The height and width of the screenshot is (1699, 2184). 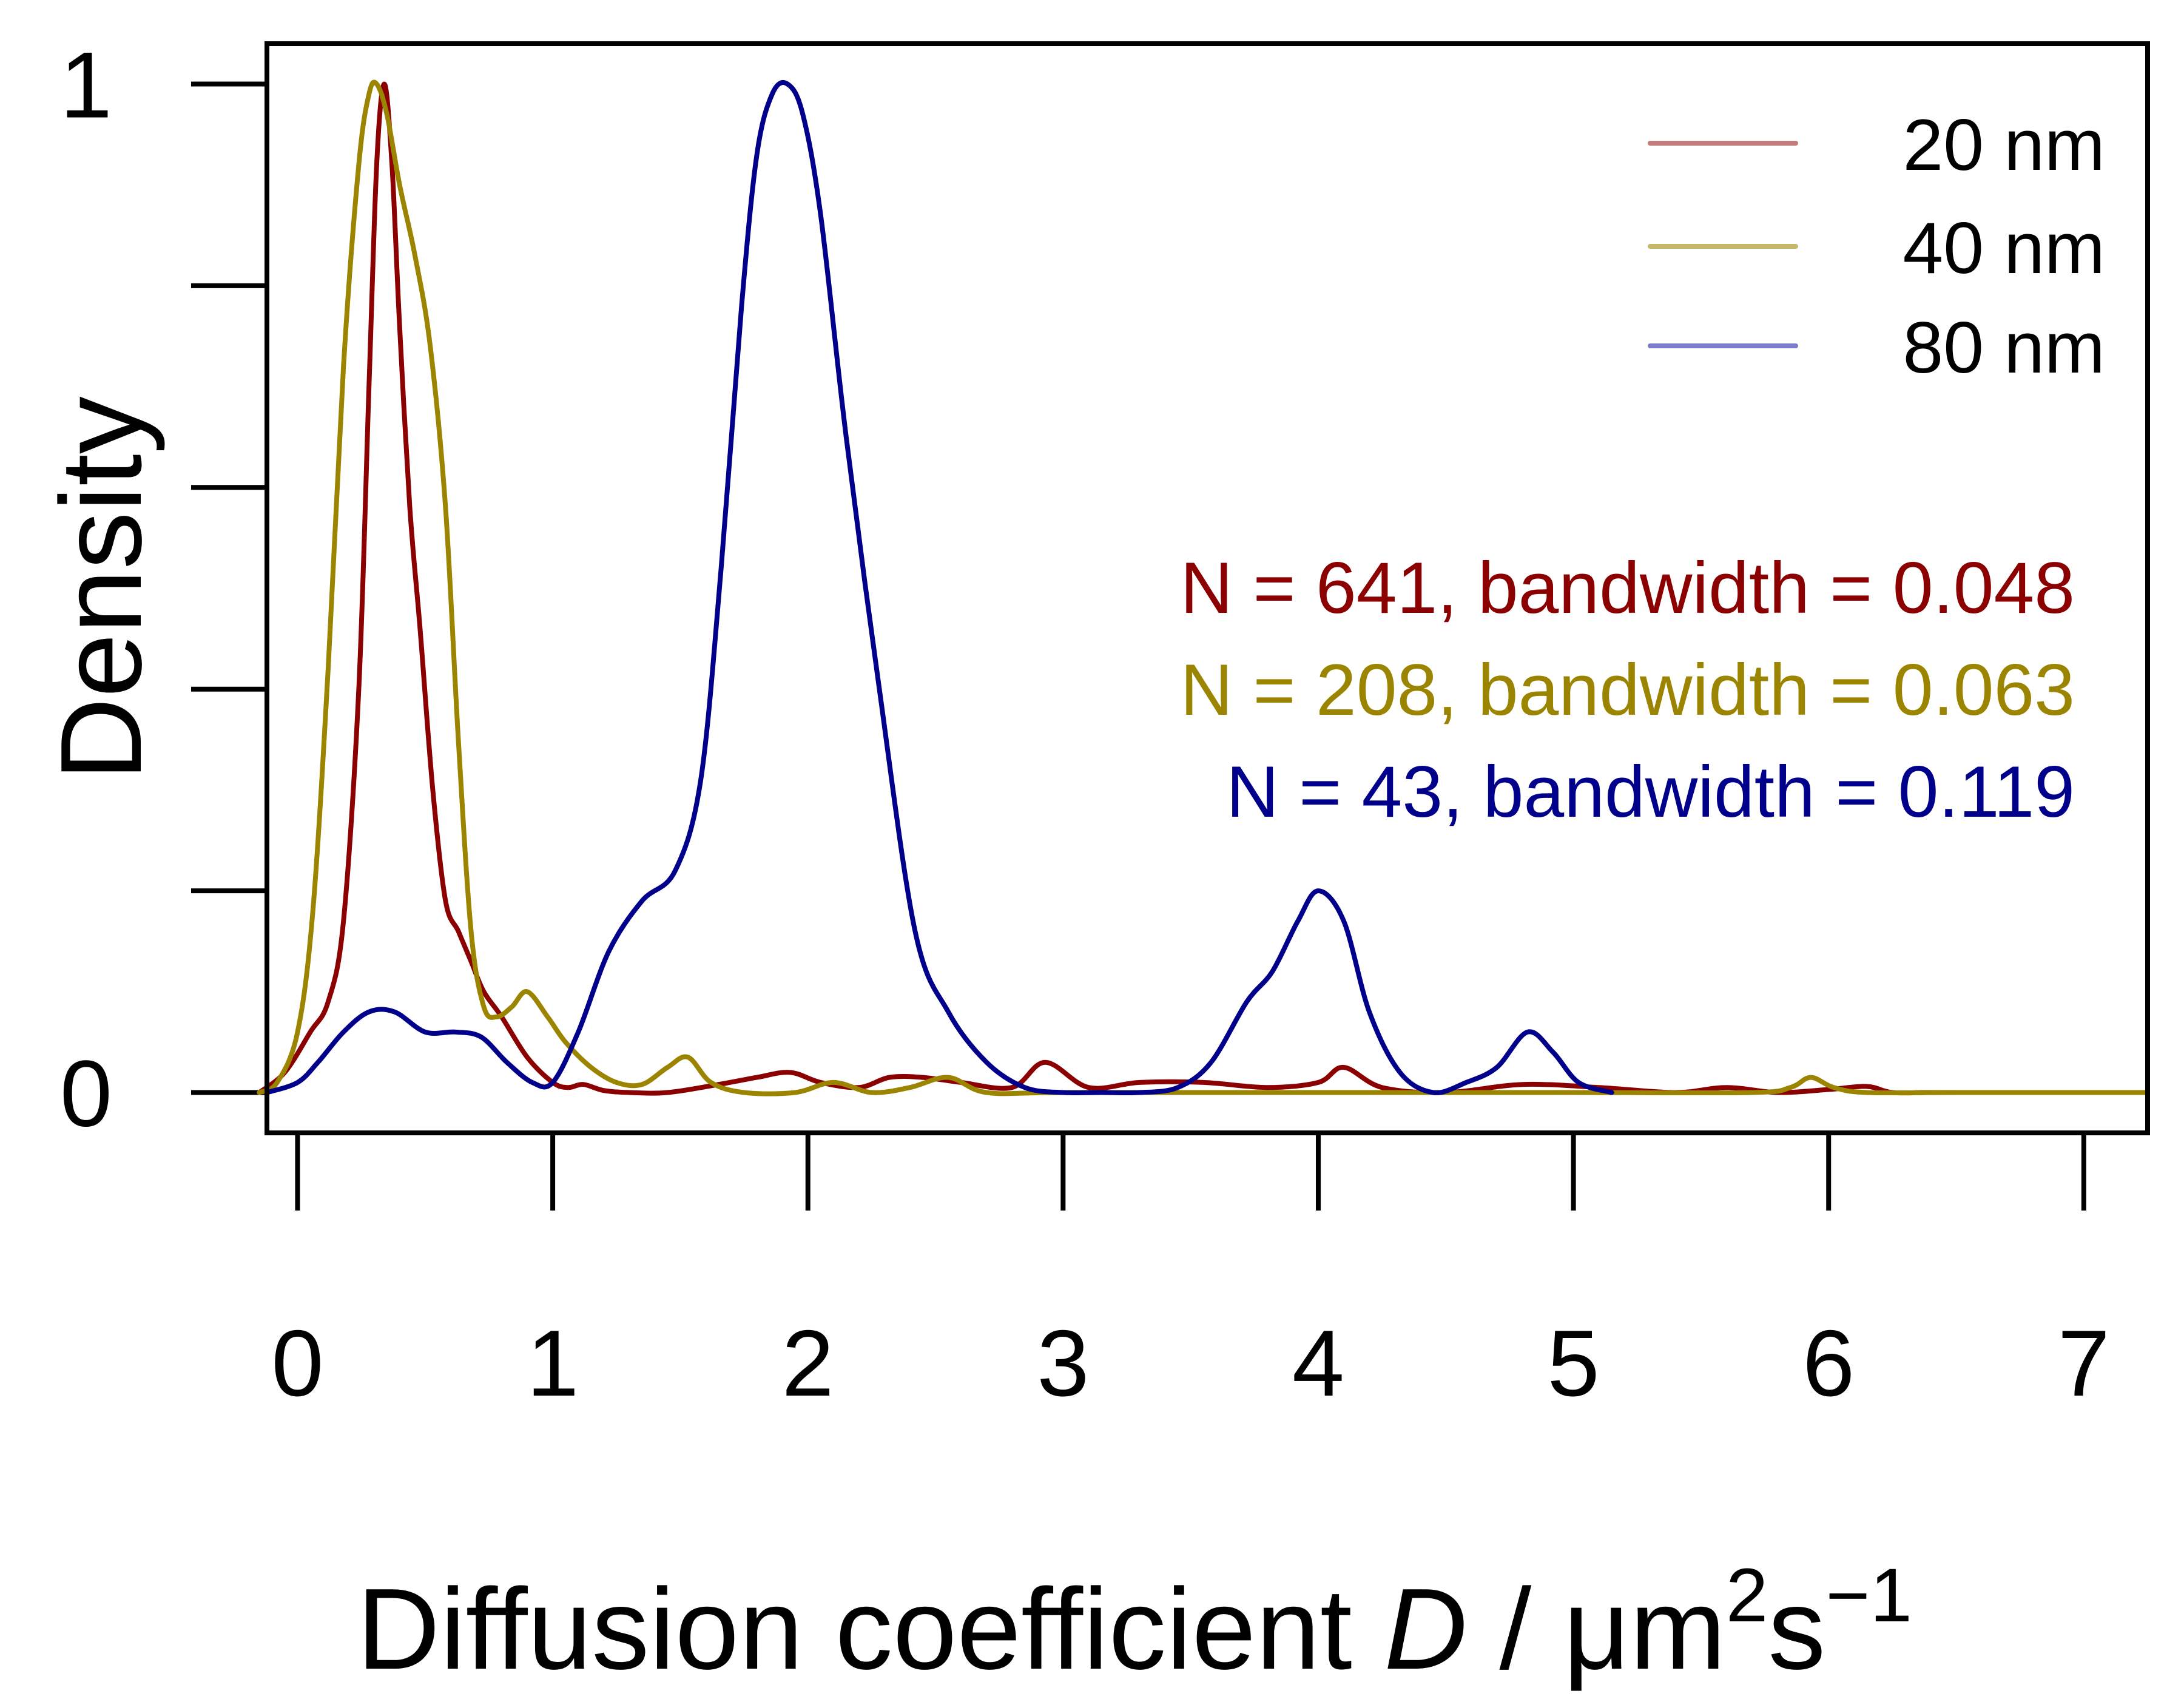 I want to click on y-axis-title: Density, so click(x=101, y=588).